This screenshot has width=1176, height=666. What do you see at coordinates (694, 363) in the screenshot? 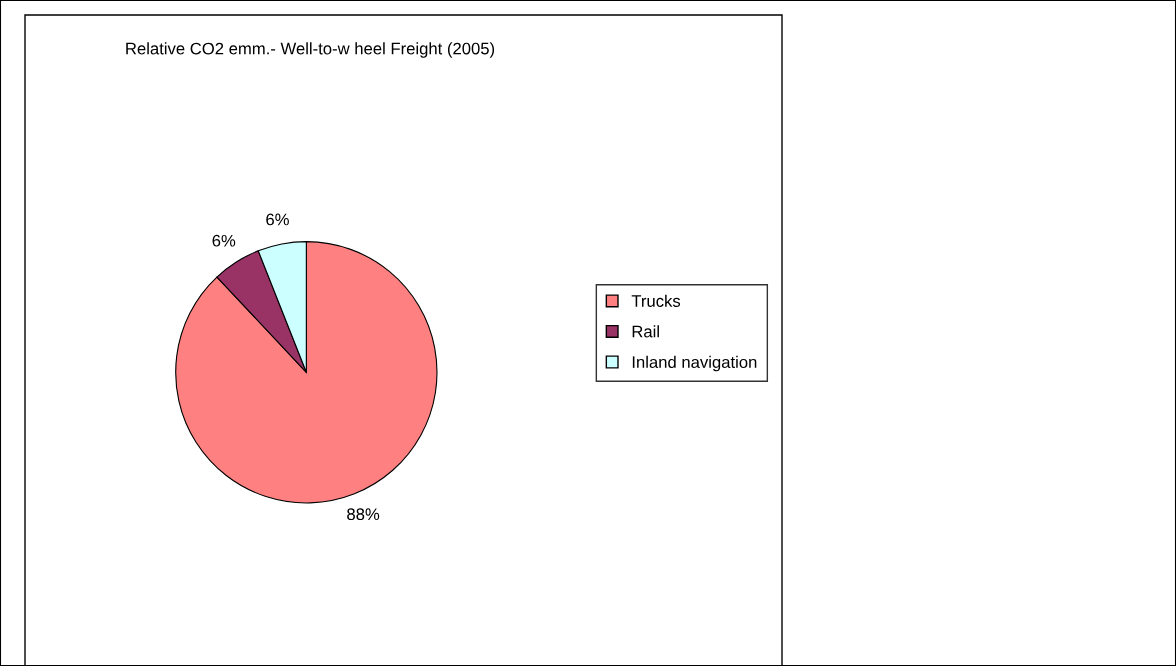
I see `legend-label: Inland navigation` at bounding box center [694, 363].